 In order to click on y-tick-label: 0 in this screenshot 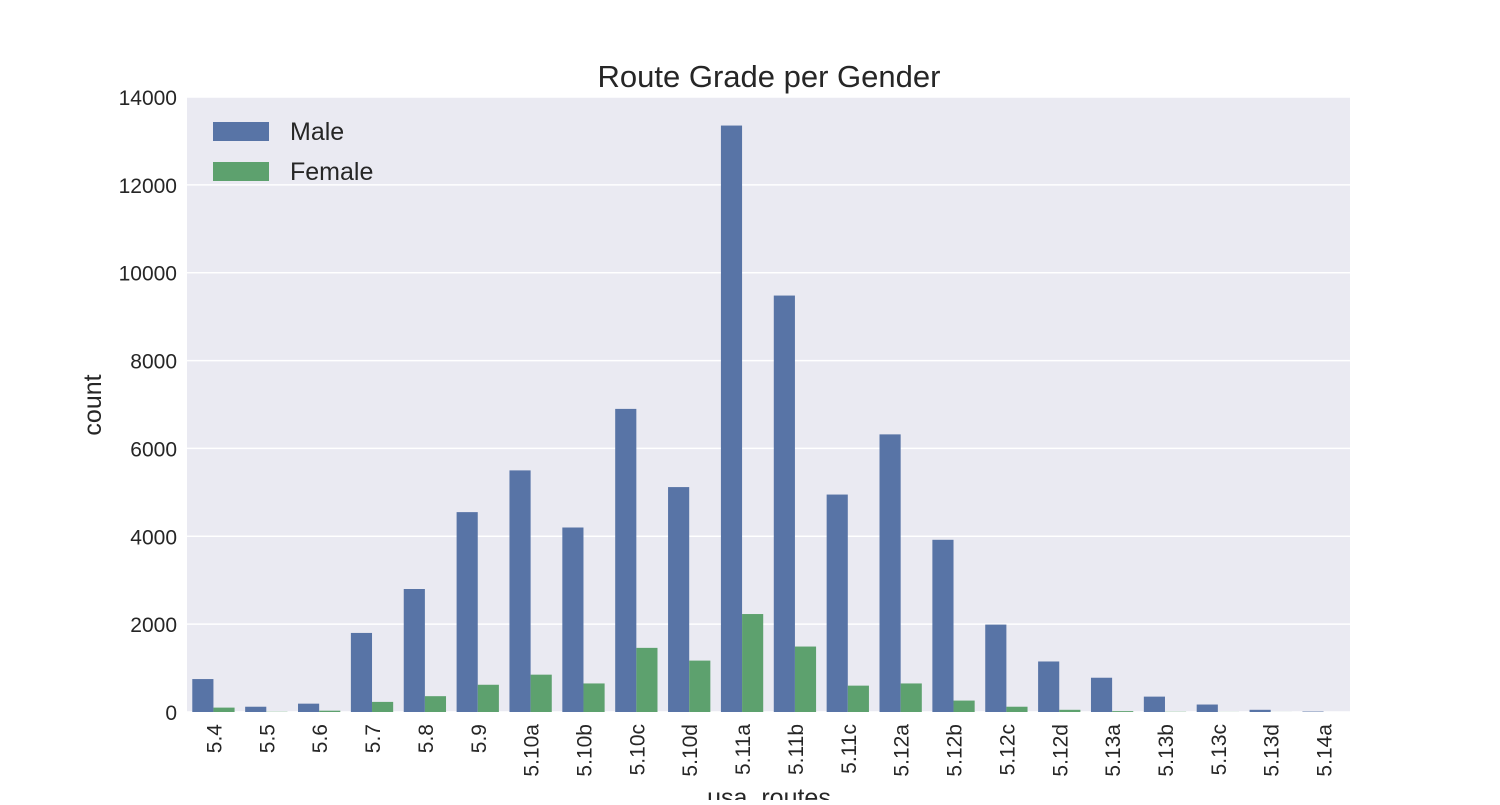, I will do `click(171, 713)`.